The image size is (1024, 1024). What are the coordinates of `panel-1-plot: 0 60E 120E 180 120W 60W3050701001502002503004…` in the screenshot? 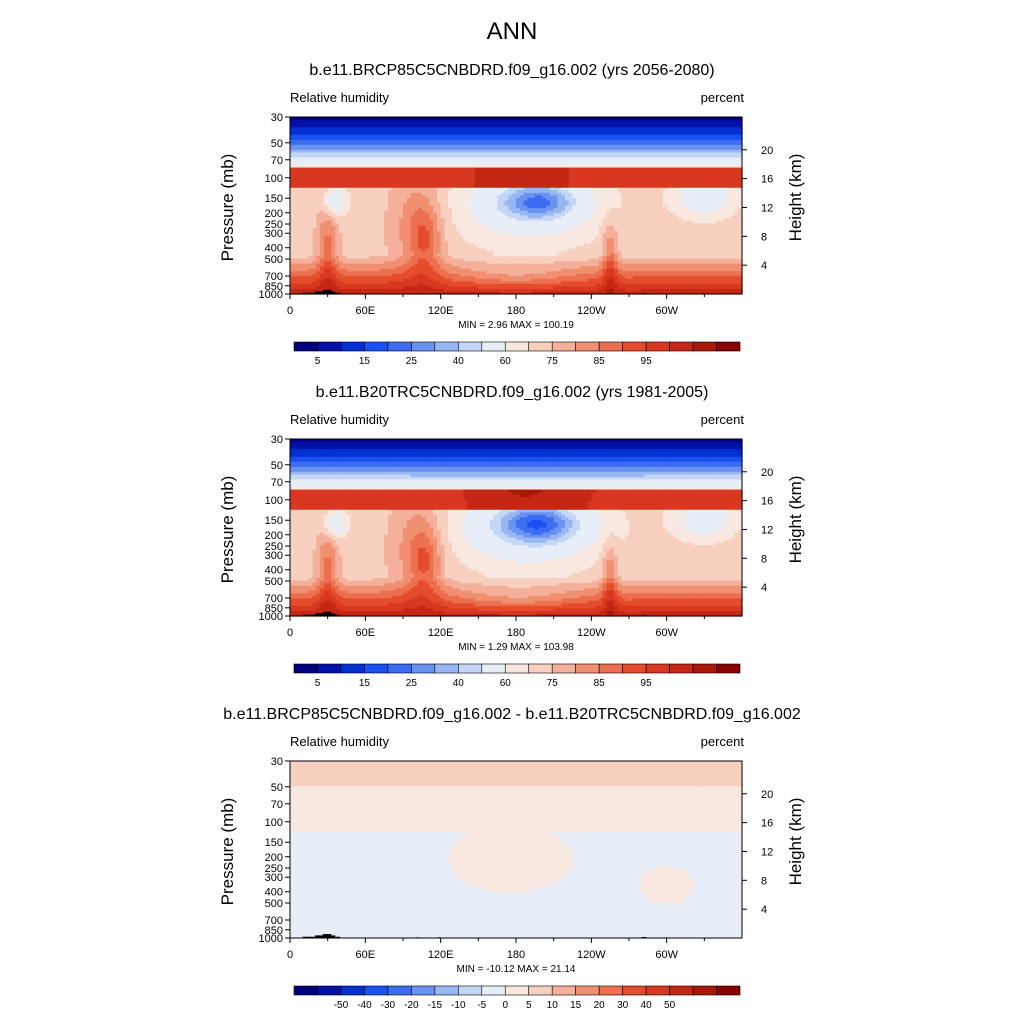 It's located at (511, 239).